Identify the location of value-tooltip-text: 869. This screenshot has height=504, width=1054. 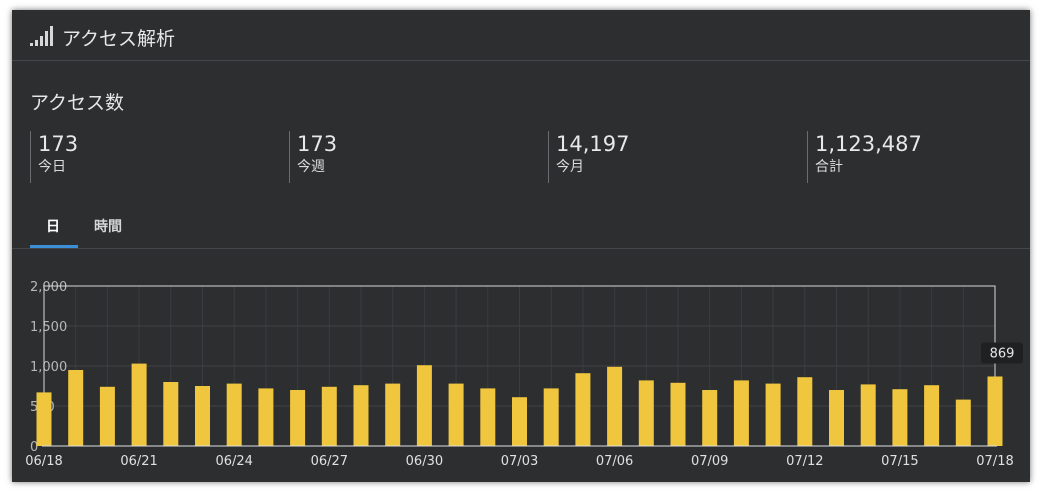
(1002, 353).